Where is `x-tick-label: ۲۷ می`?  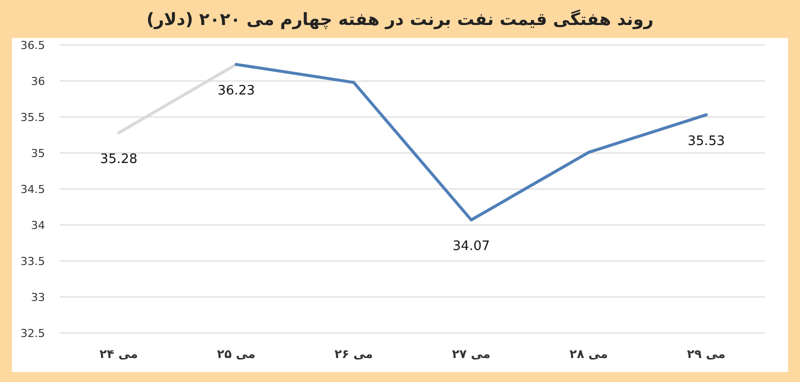 x-tick-label: ۲۷ می is located at coordinates (471, 354).